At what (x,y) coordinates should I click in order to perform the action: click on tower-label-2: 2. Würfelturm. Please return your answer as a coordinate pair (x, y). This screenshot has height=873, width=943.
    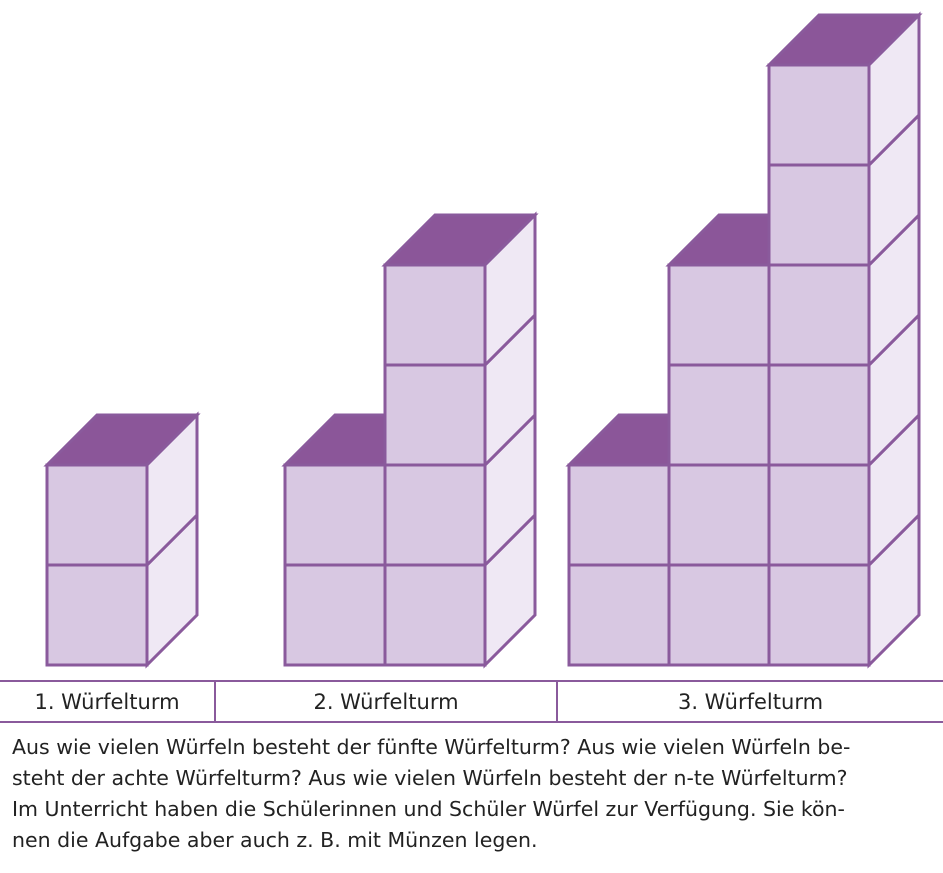
    Looking at the image, I should click on (385, 701).